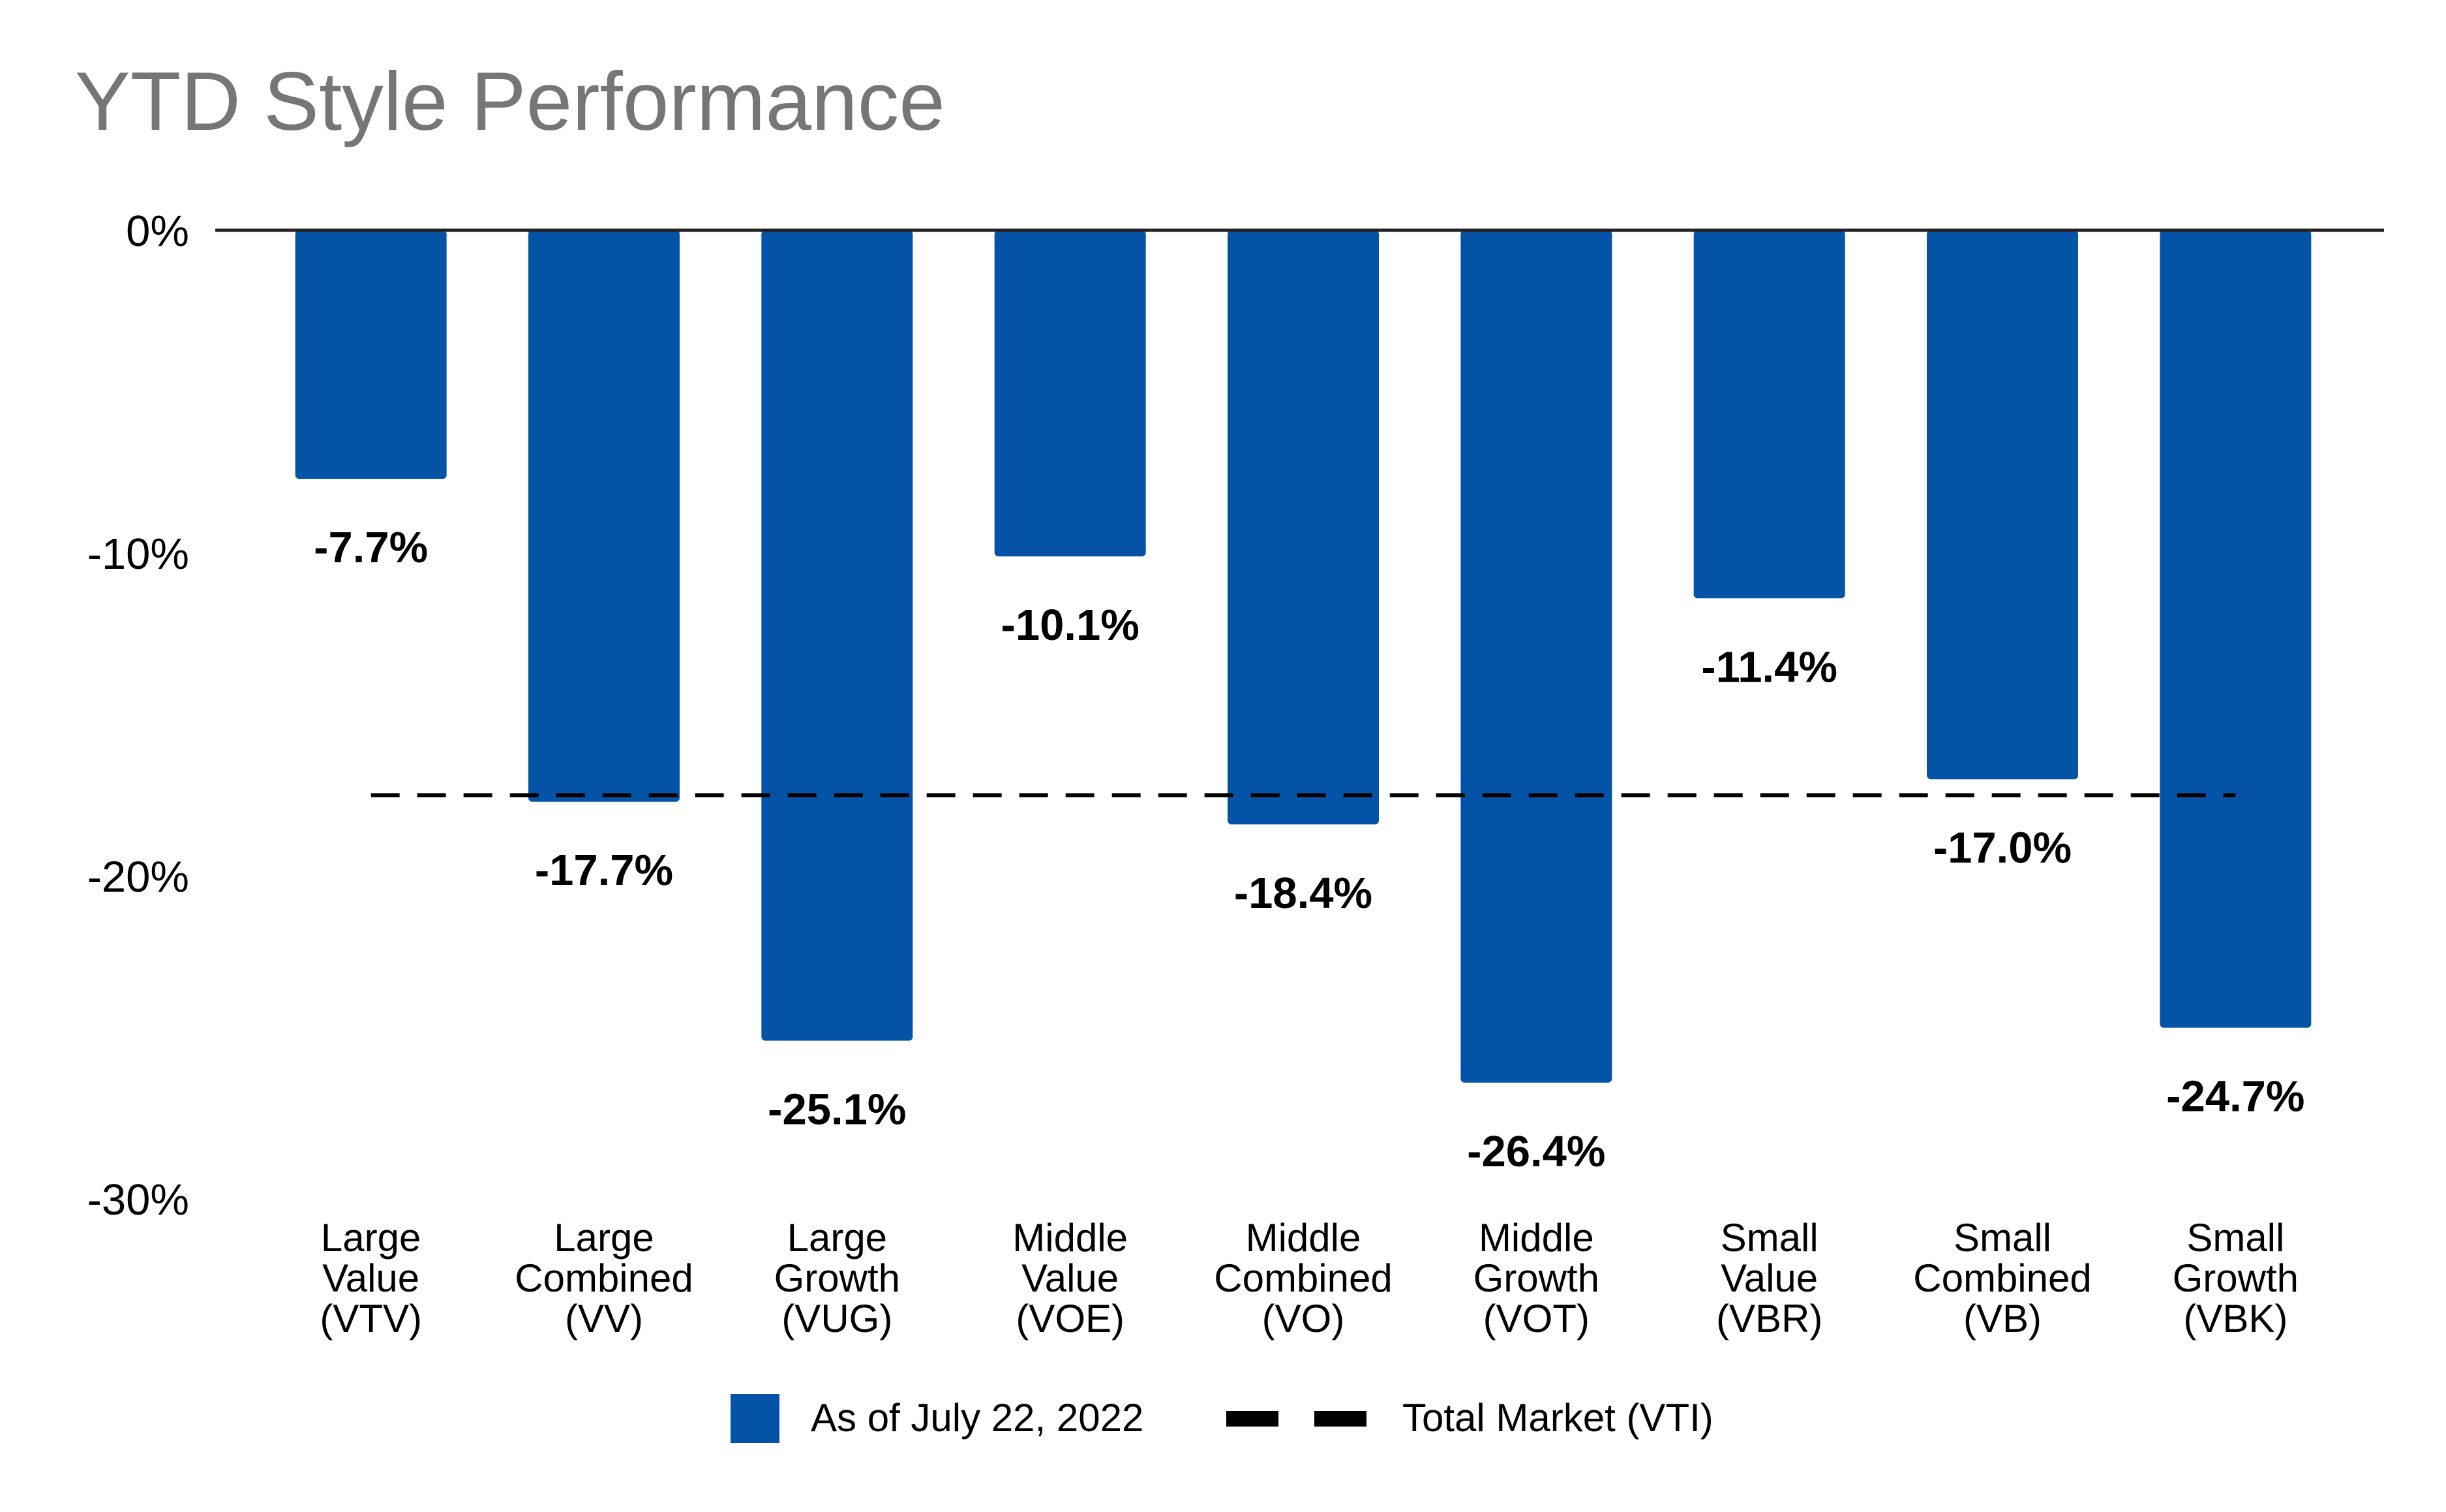 The width and height of the screenshot is (2446, 1512). I want to click on x-tick-label: (VV), so click(604, 1318).